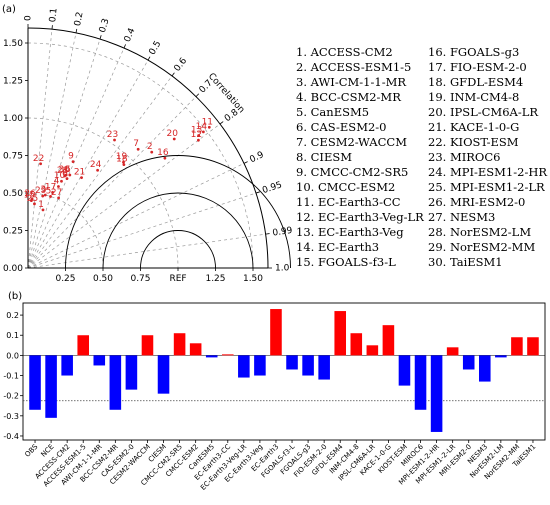 The height and width of the screenshot is (505, 550). What do you see at coordinates (337, 247) in the screenshot?
I see `legend-entry: 14. EC-Earth3` at bounding box center [337, 247].